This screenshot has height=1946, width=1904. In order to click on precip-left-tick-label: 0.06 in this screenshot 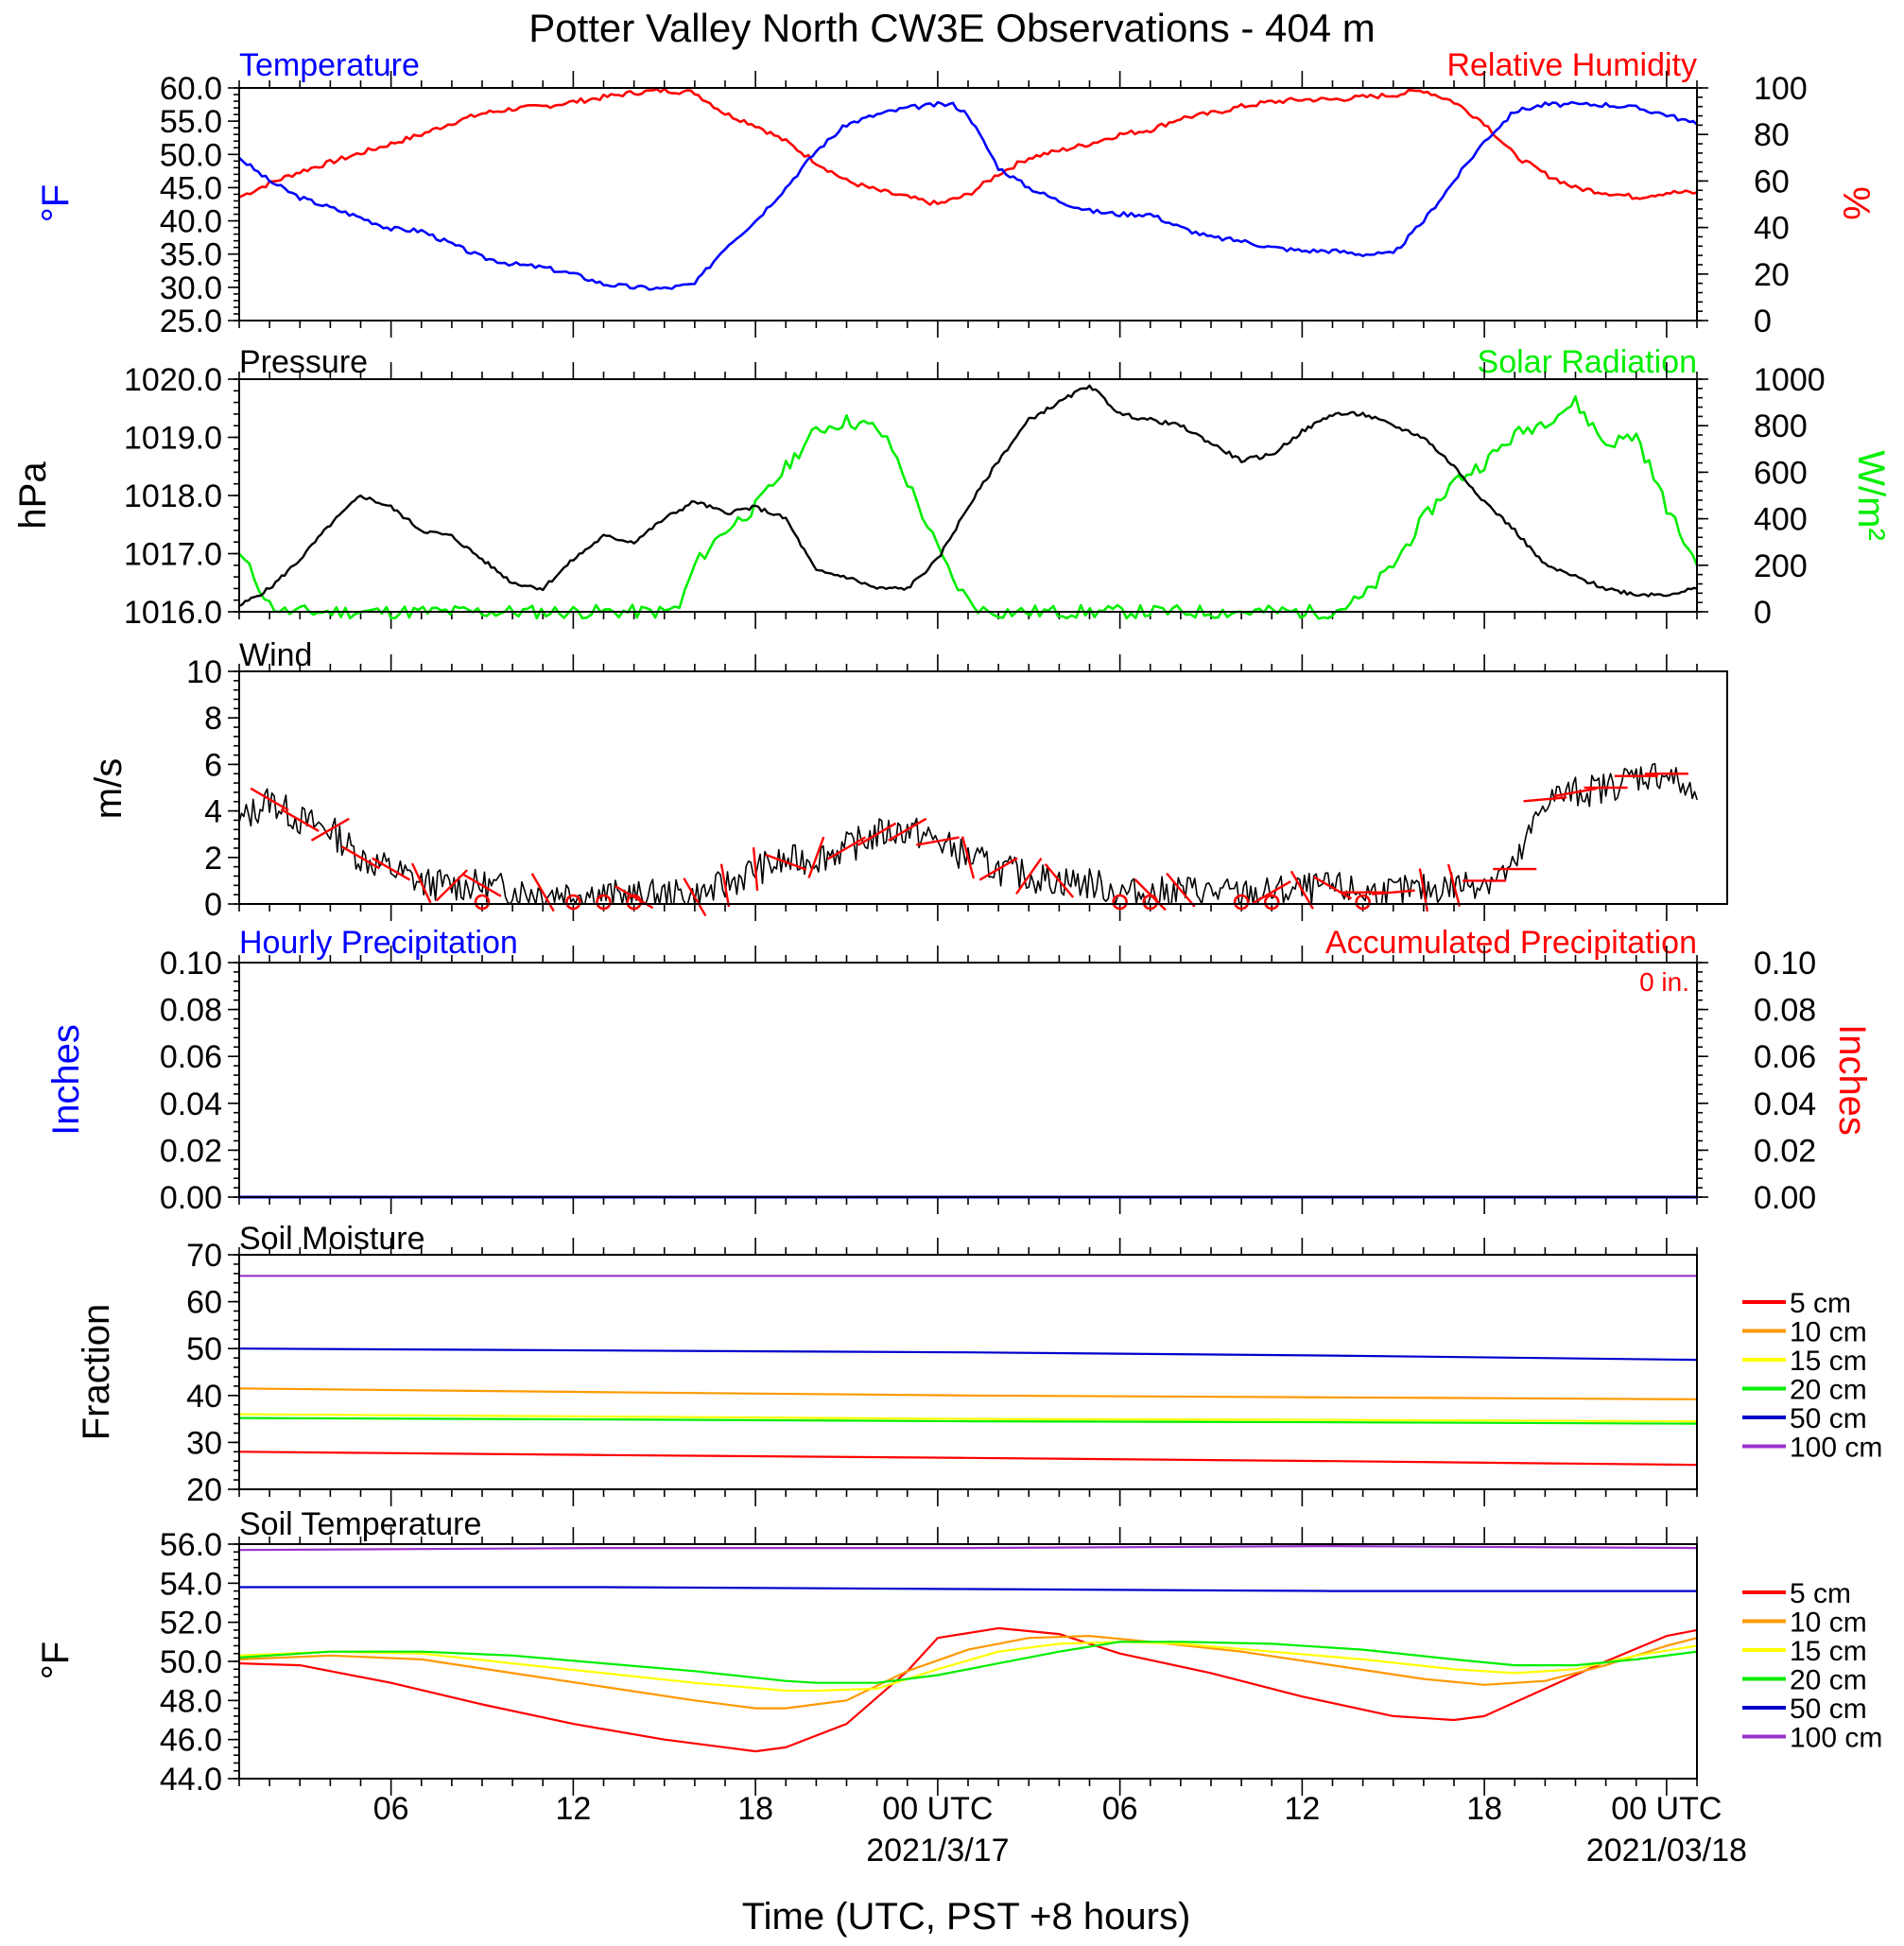, I will do `click(191, 1057)`.